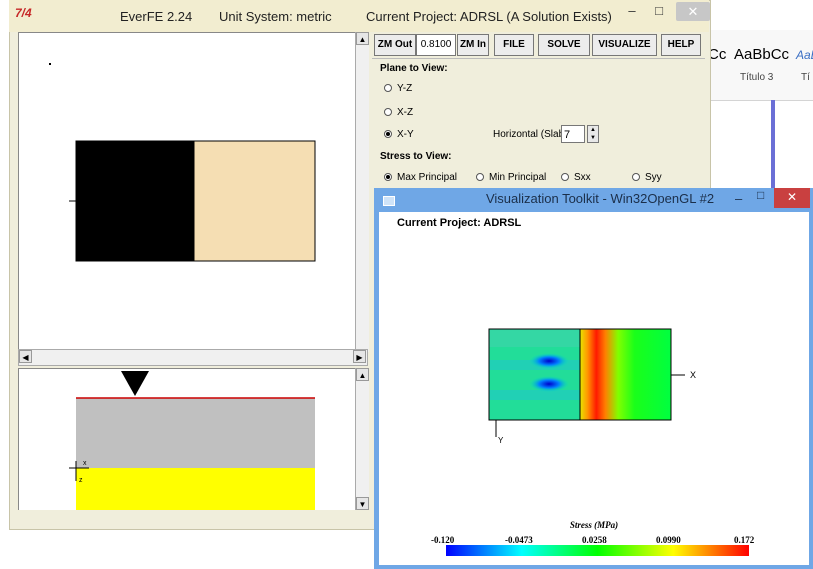 This screenshot has width=813, height=569. What do you see at coordinates (395, 45) in the screenshot?
I see `zoom-out-button: ZM Out` at bounding box center [395, 45].